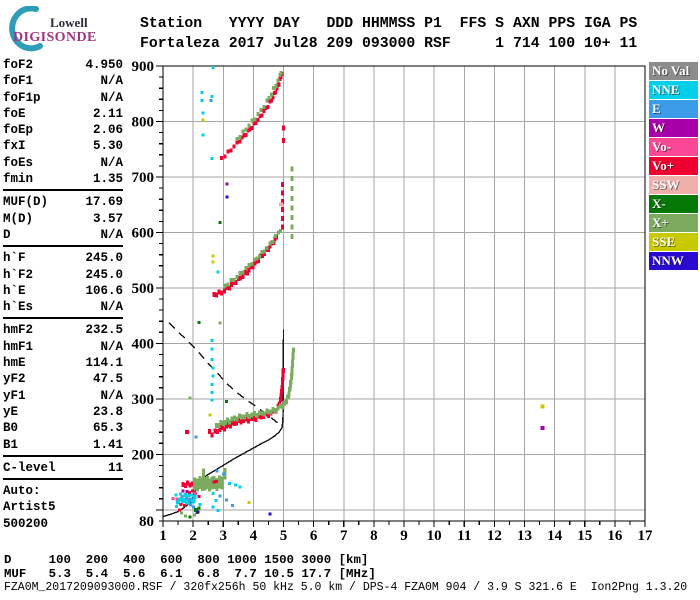  I want to click on svg-text: 7, so click(344, 536).